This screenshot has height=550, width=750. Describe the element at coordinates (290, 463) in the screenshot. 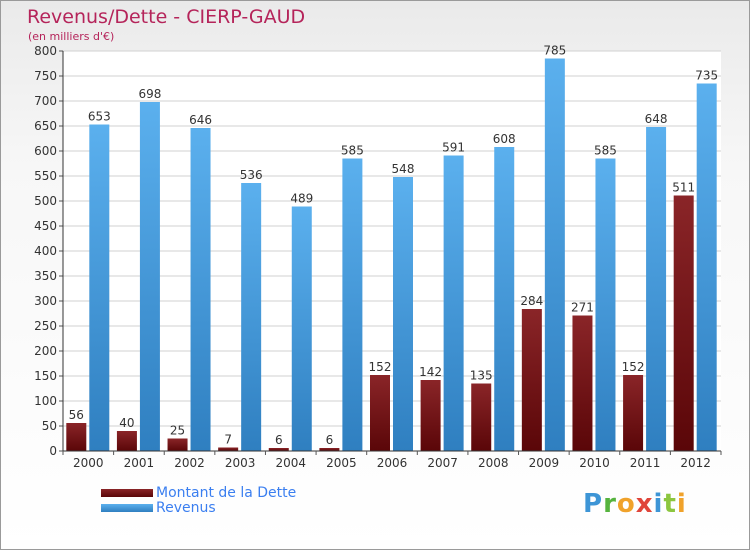

I see `x-tick-label: 2004` at that location.